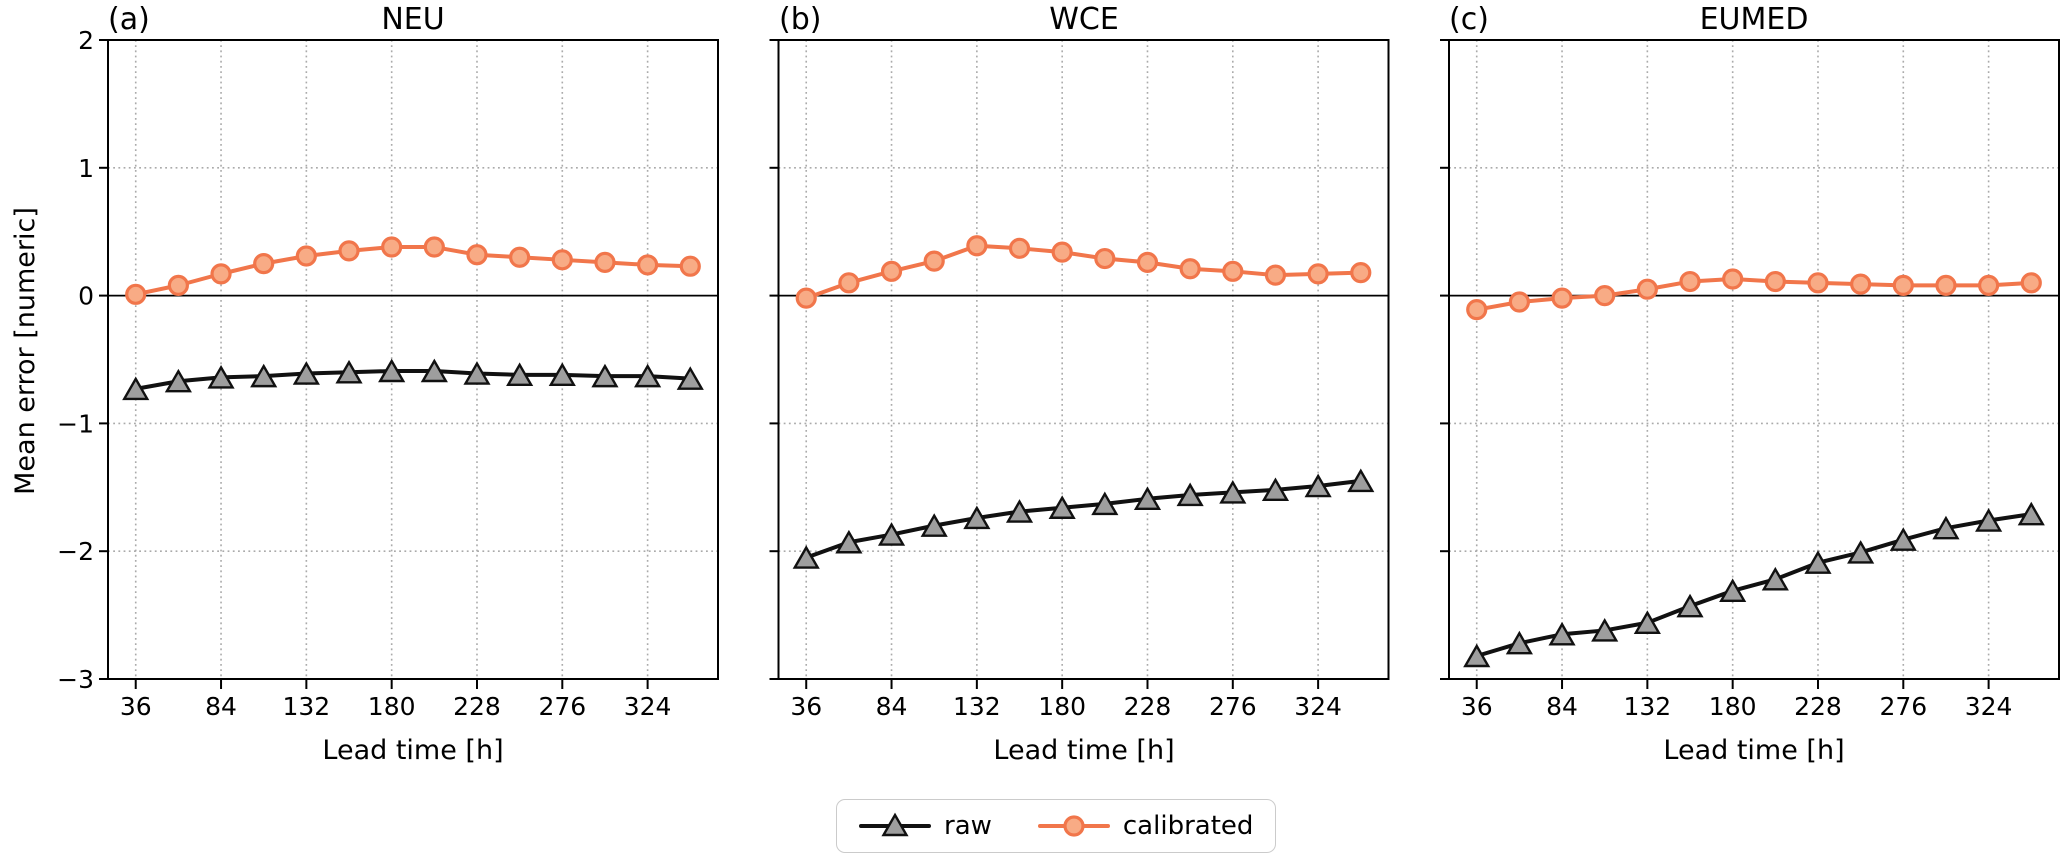  What do you see at coordinates (75, 679) in the screenshot?
I see `y-tick-label: −3` at bounding box center [75, 679].